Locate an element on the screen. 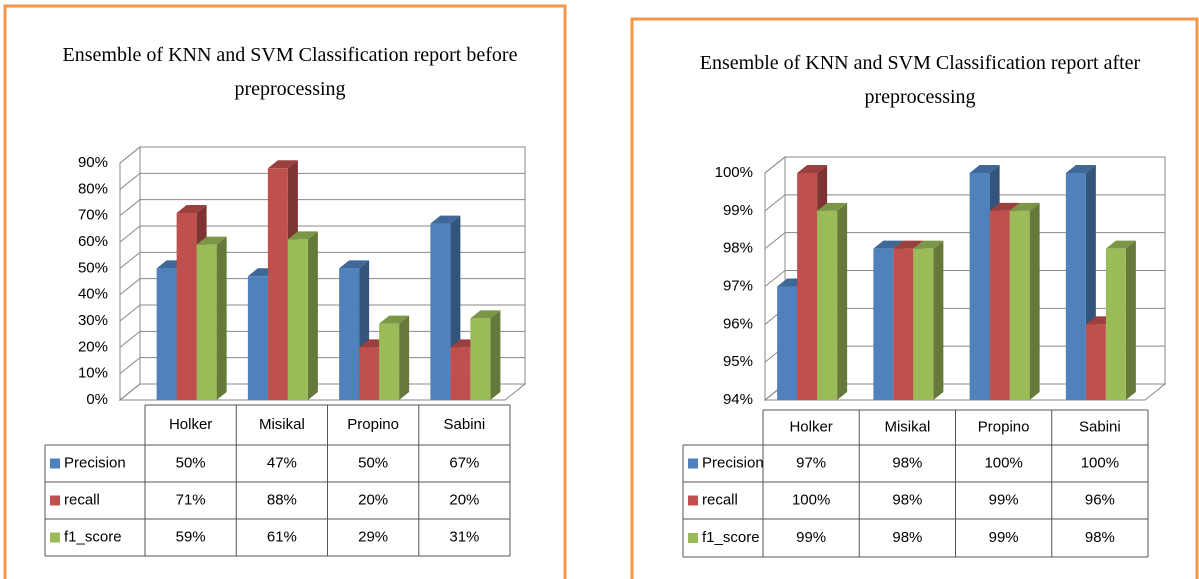 The image size is (1199, 579). table-value: 97% is located at coordinates (811, 462).